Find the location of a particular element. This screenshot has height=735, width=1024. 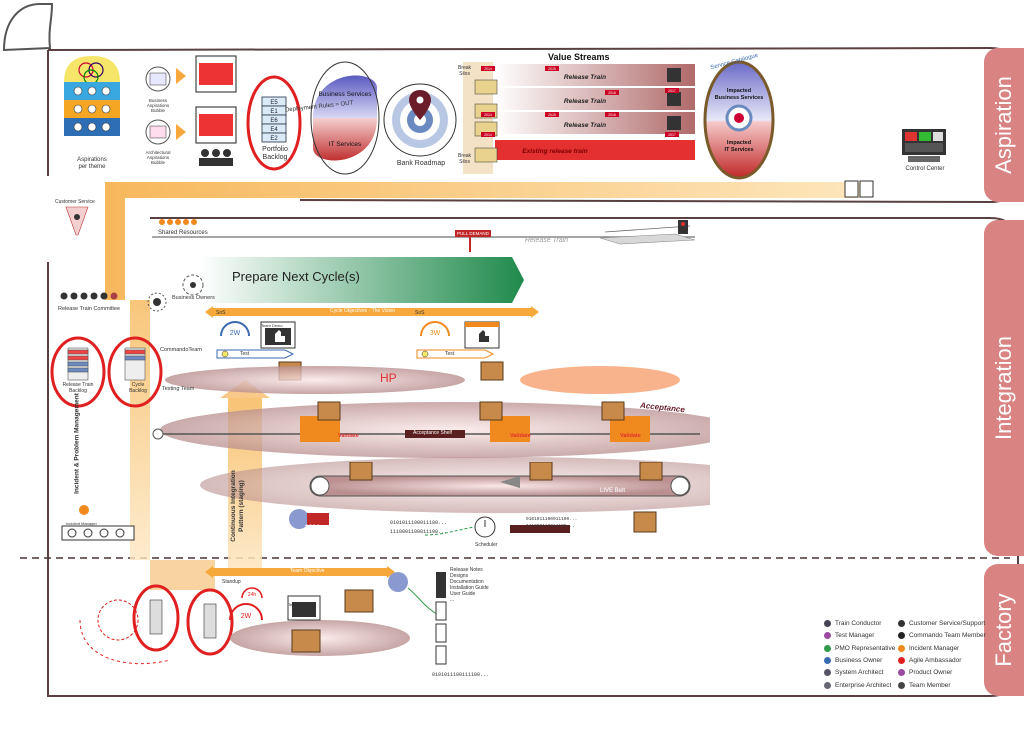

test-label-1: Test is located at coordinates (245, 354).